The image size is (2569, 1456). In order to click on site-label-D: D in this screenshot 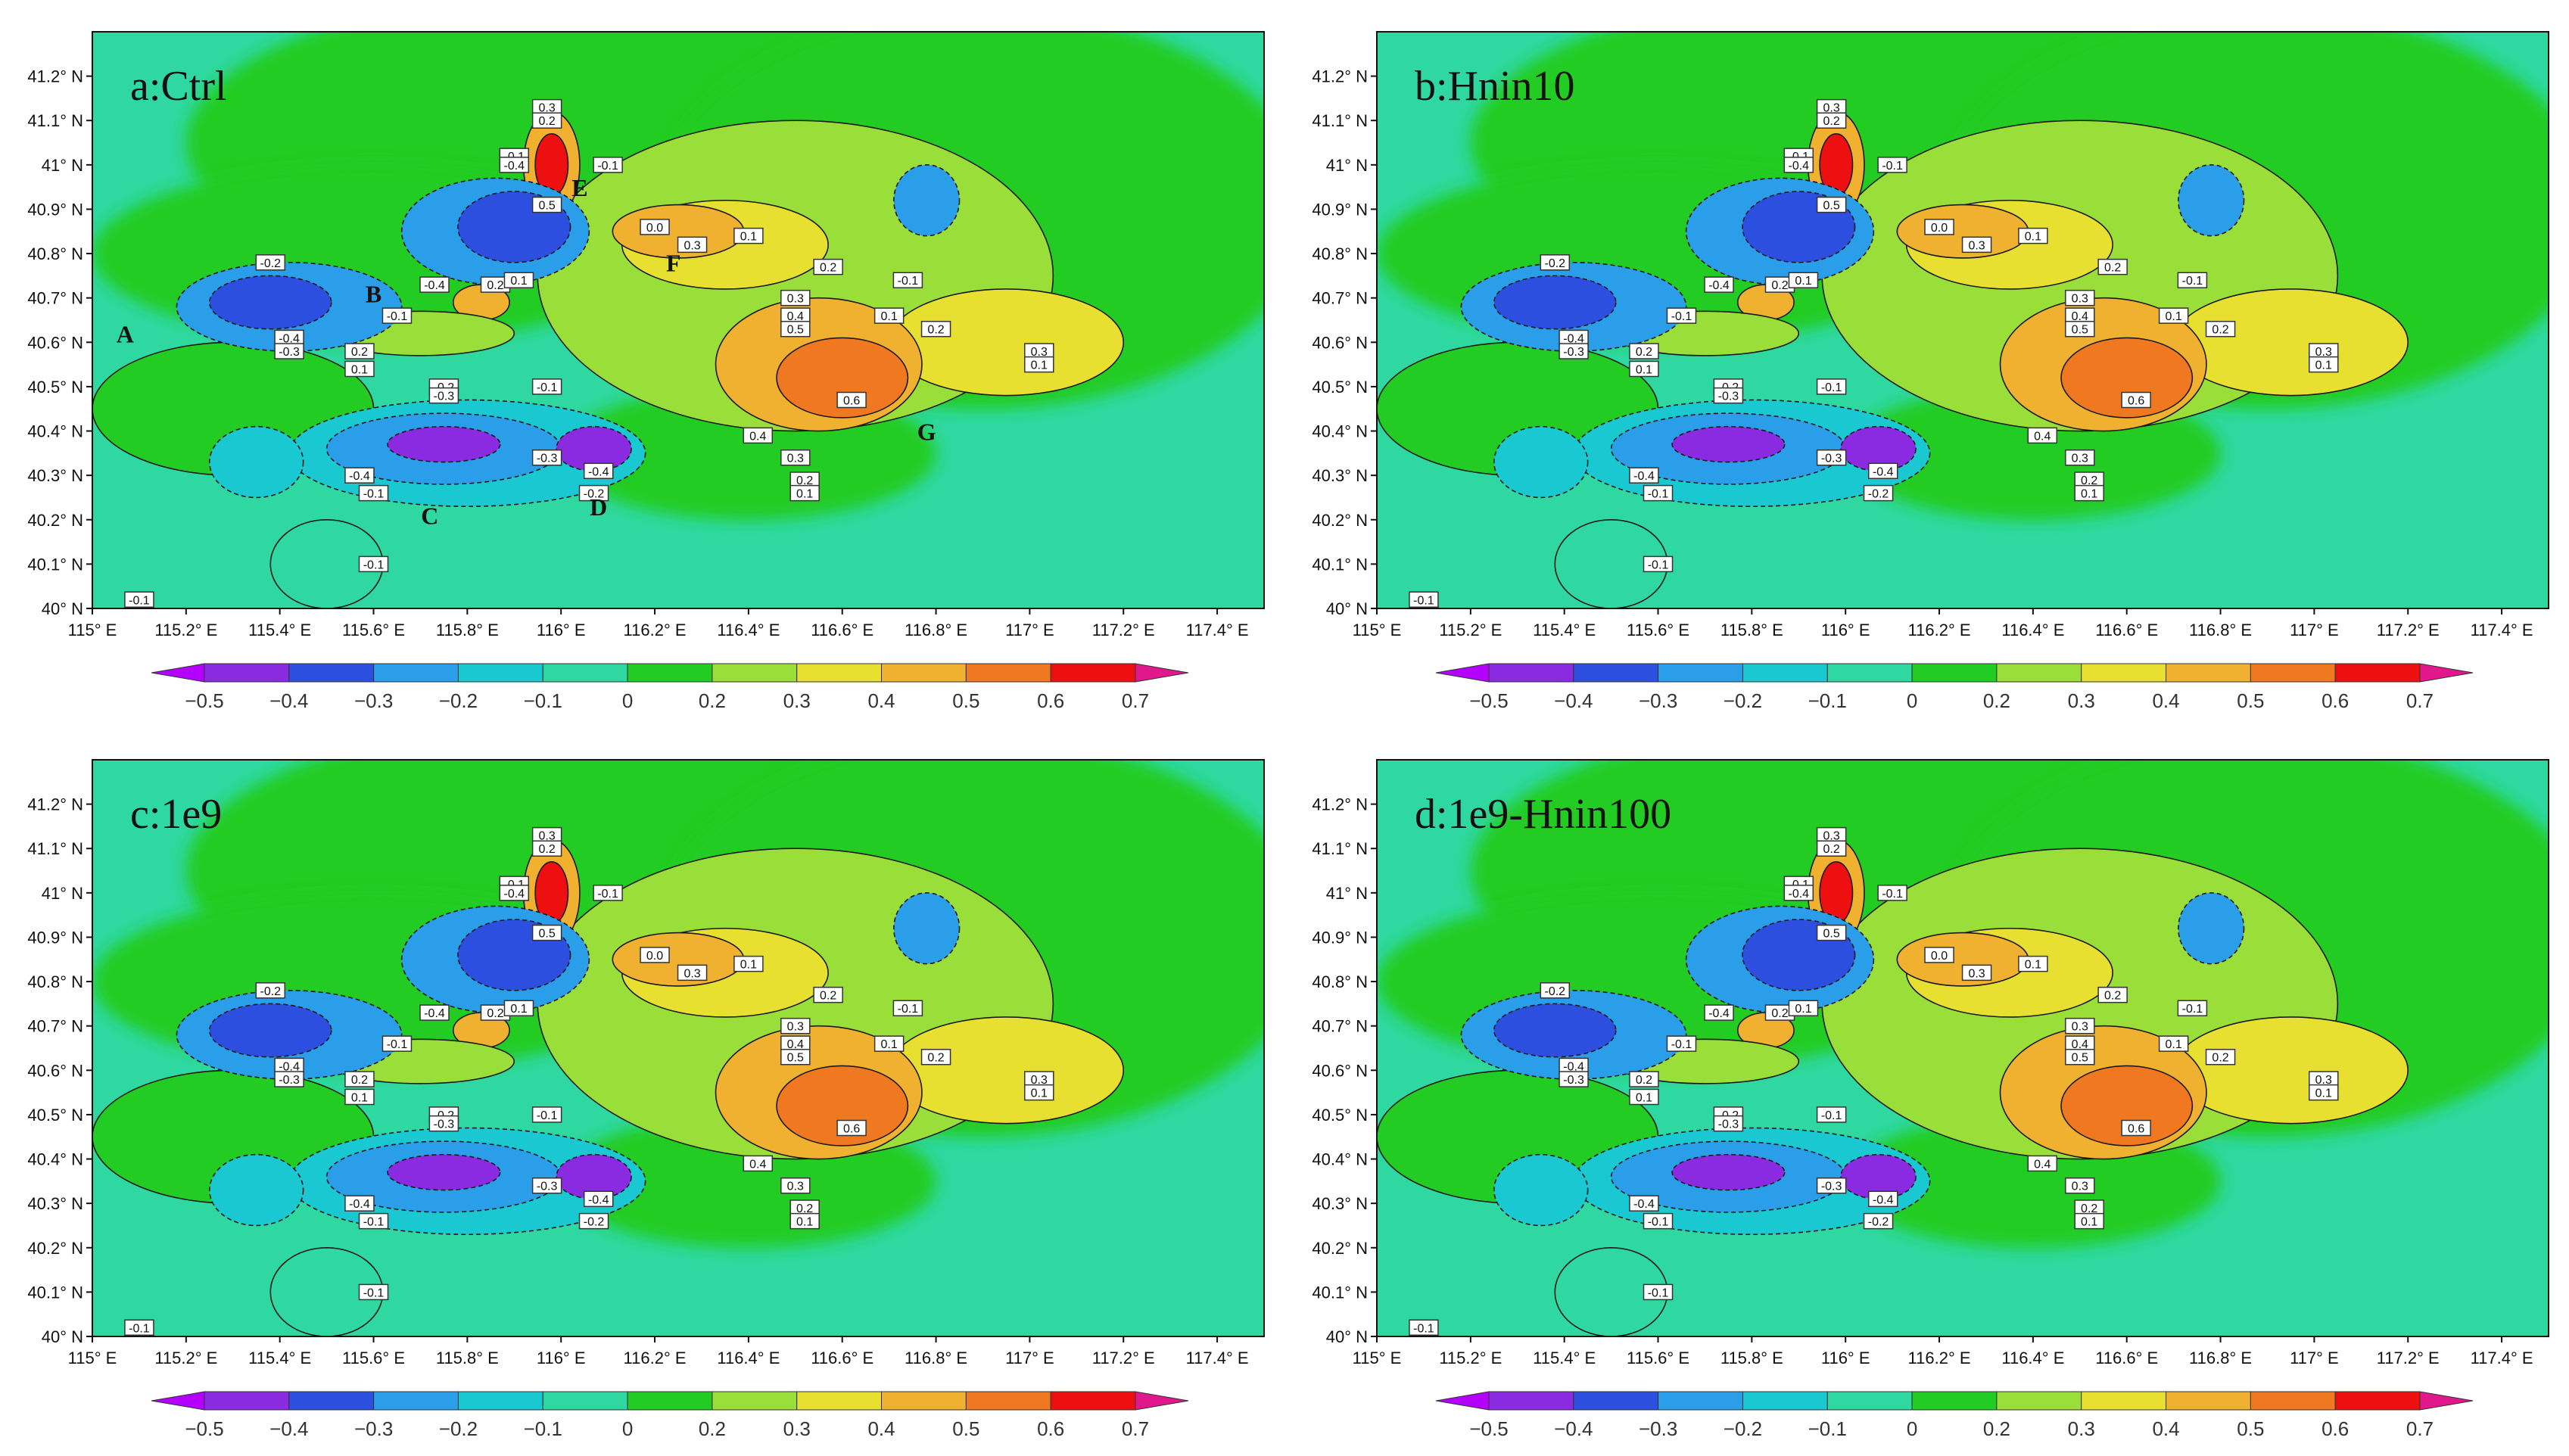, I will do `click(599, 507)`.